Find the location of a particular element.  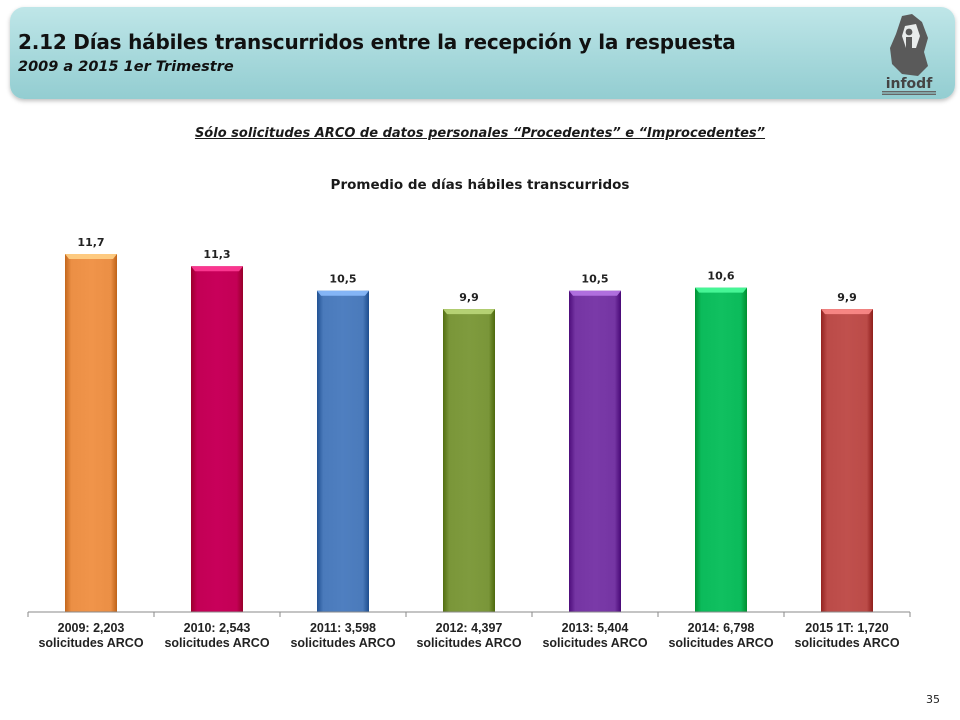

category-label: 2012: 4,397 is located at coordinates (469, 628).